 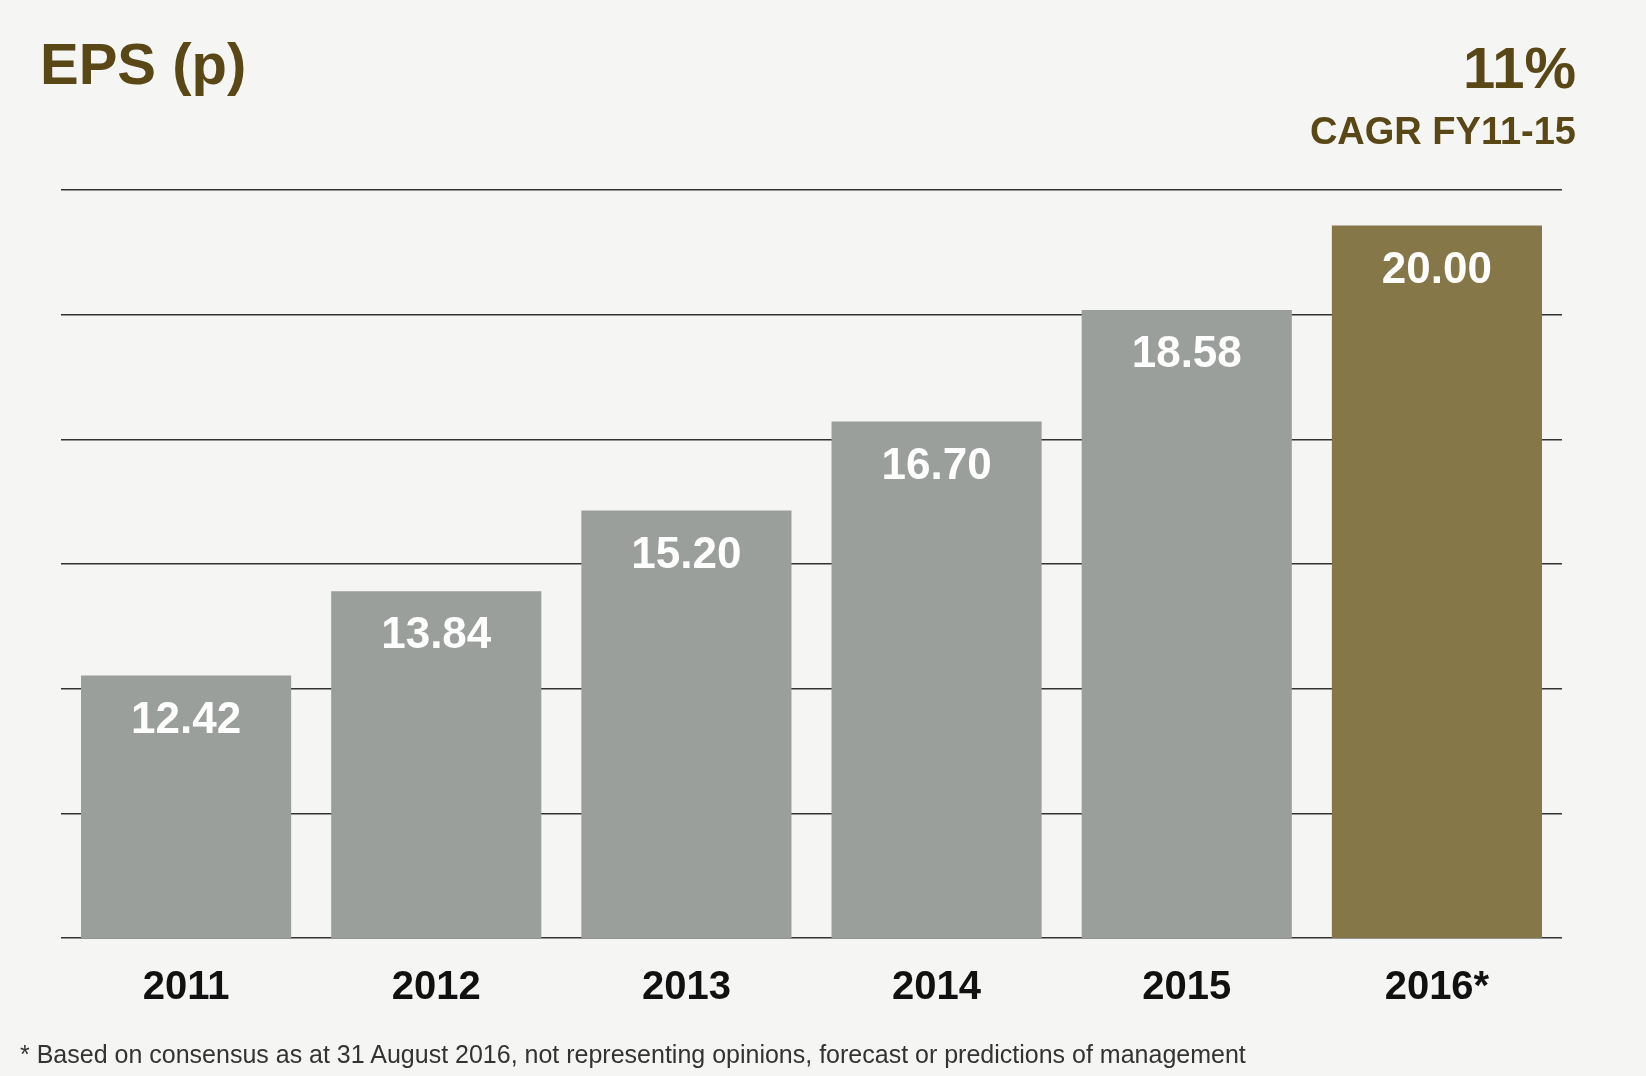 I want to click on x-tick-label: 2016*, so click(x=1437, y=985).